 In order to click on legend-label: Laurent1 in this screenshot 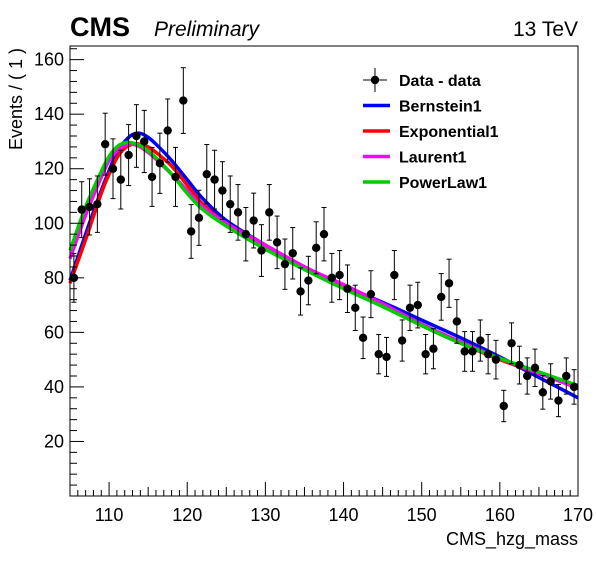, I will do `click(433, 158)`.